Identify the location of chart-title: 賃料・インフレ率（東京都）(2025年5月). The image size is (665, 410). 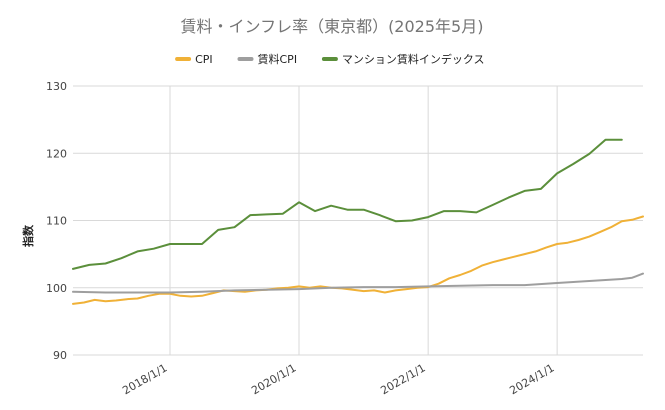
(332, 26).